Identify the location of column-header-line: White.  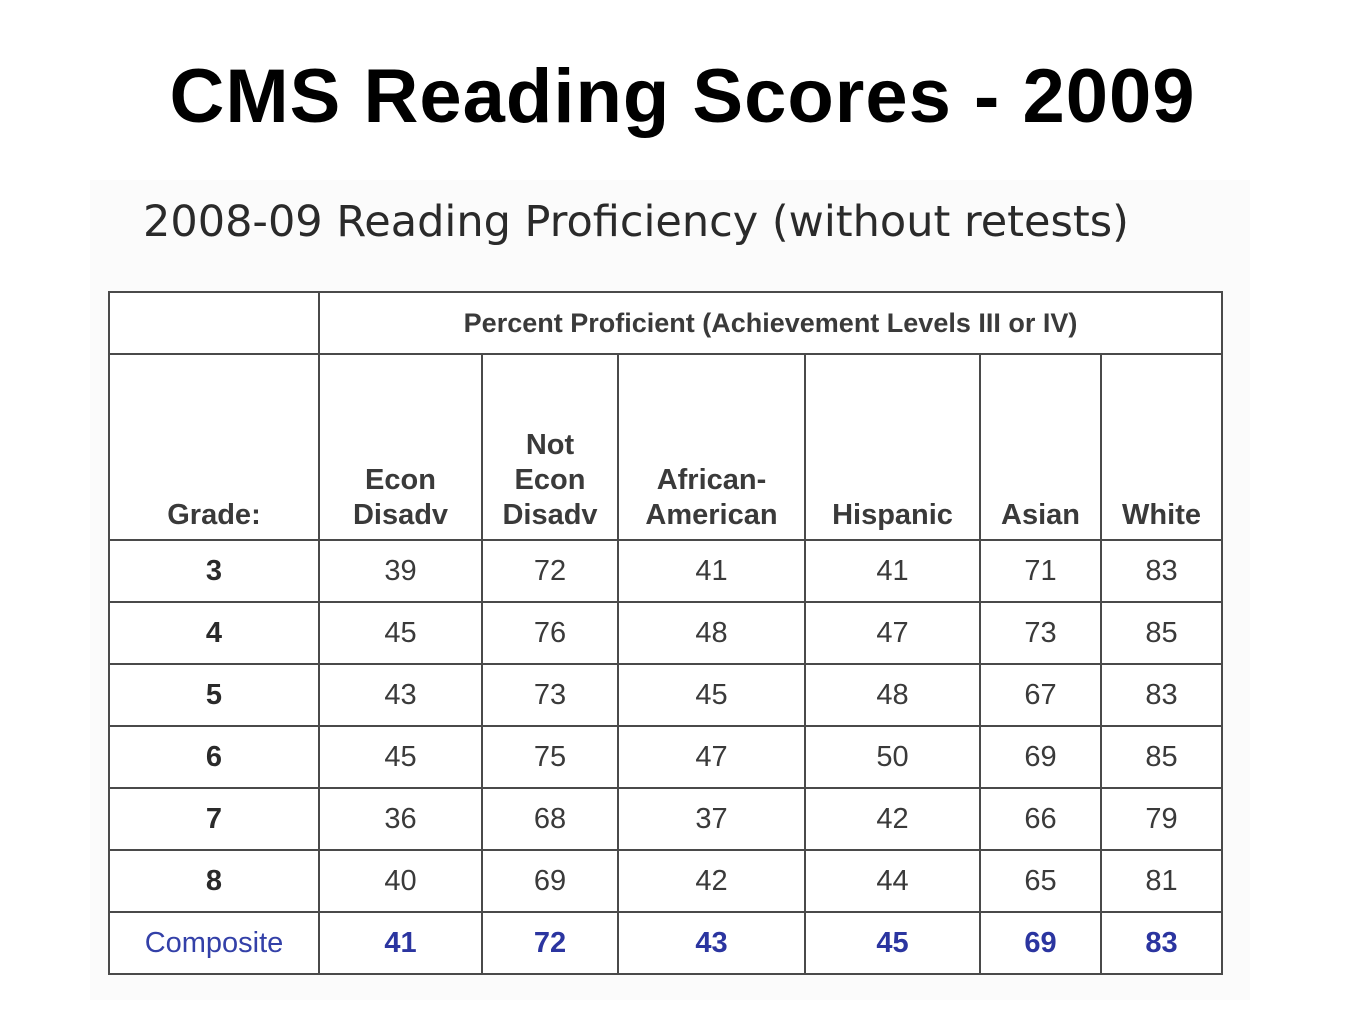
(1161, 515).